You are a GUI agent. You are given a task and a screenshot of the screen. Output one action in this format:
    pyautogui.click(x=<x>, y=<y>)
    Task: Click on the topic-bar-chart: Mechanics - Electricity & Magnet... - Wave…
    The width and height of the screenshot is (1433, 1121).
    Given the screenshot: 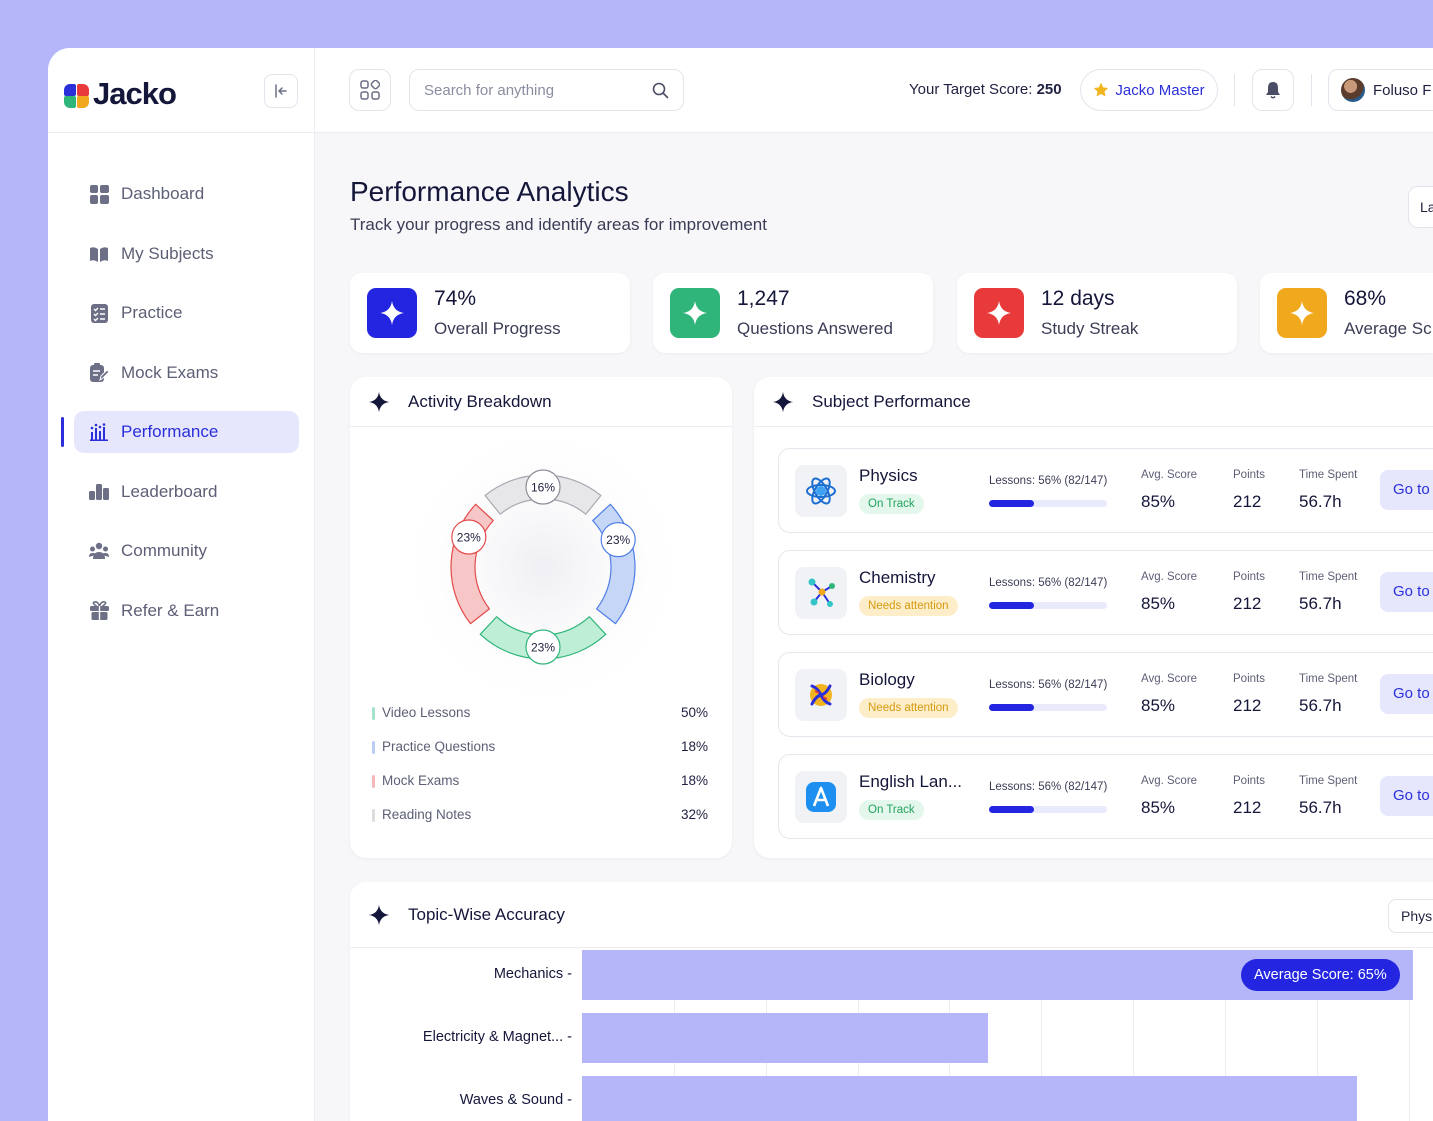 What is the action you would take?
    pyautogui.click(x=922, y=1035)
    